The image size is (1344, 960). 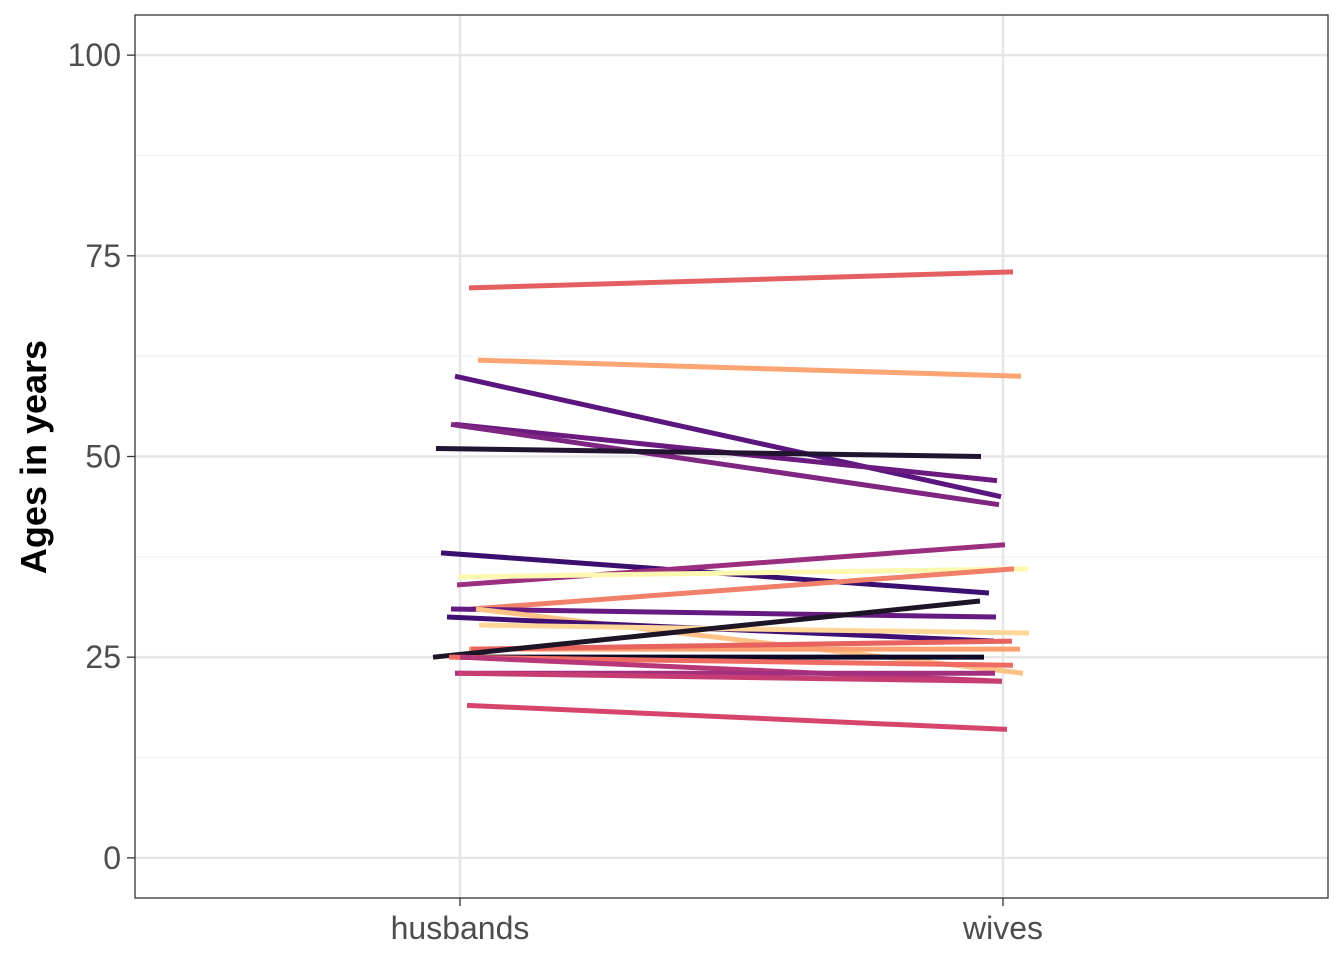 I want to click on y-axis-title: Ages in years, so click(x=33, y=457).